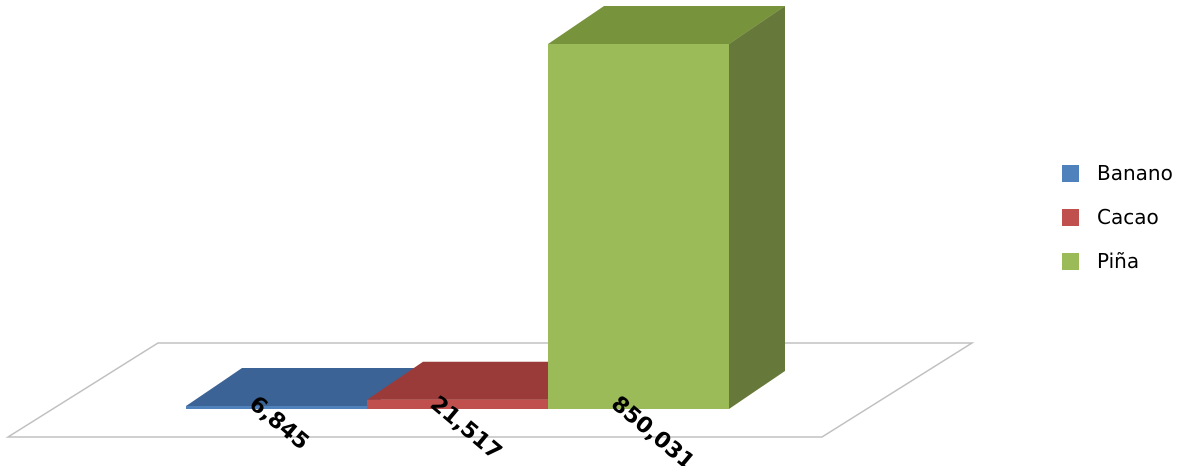  What do you see at coordinates (1128, 217) in the screenshot?
I see `legend-label-cacao: Cacao` at bounding box center [1128, 217].